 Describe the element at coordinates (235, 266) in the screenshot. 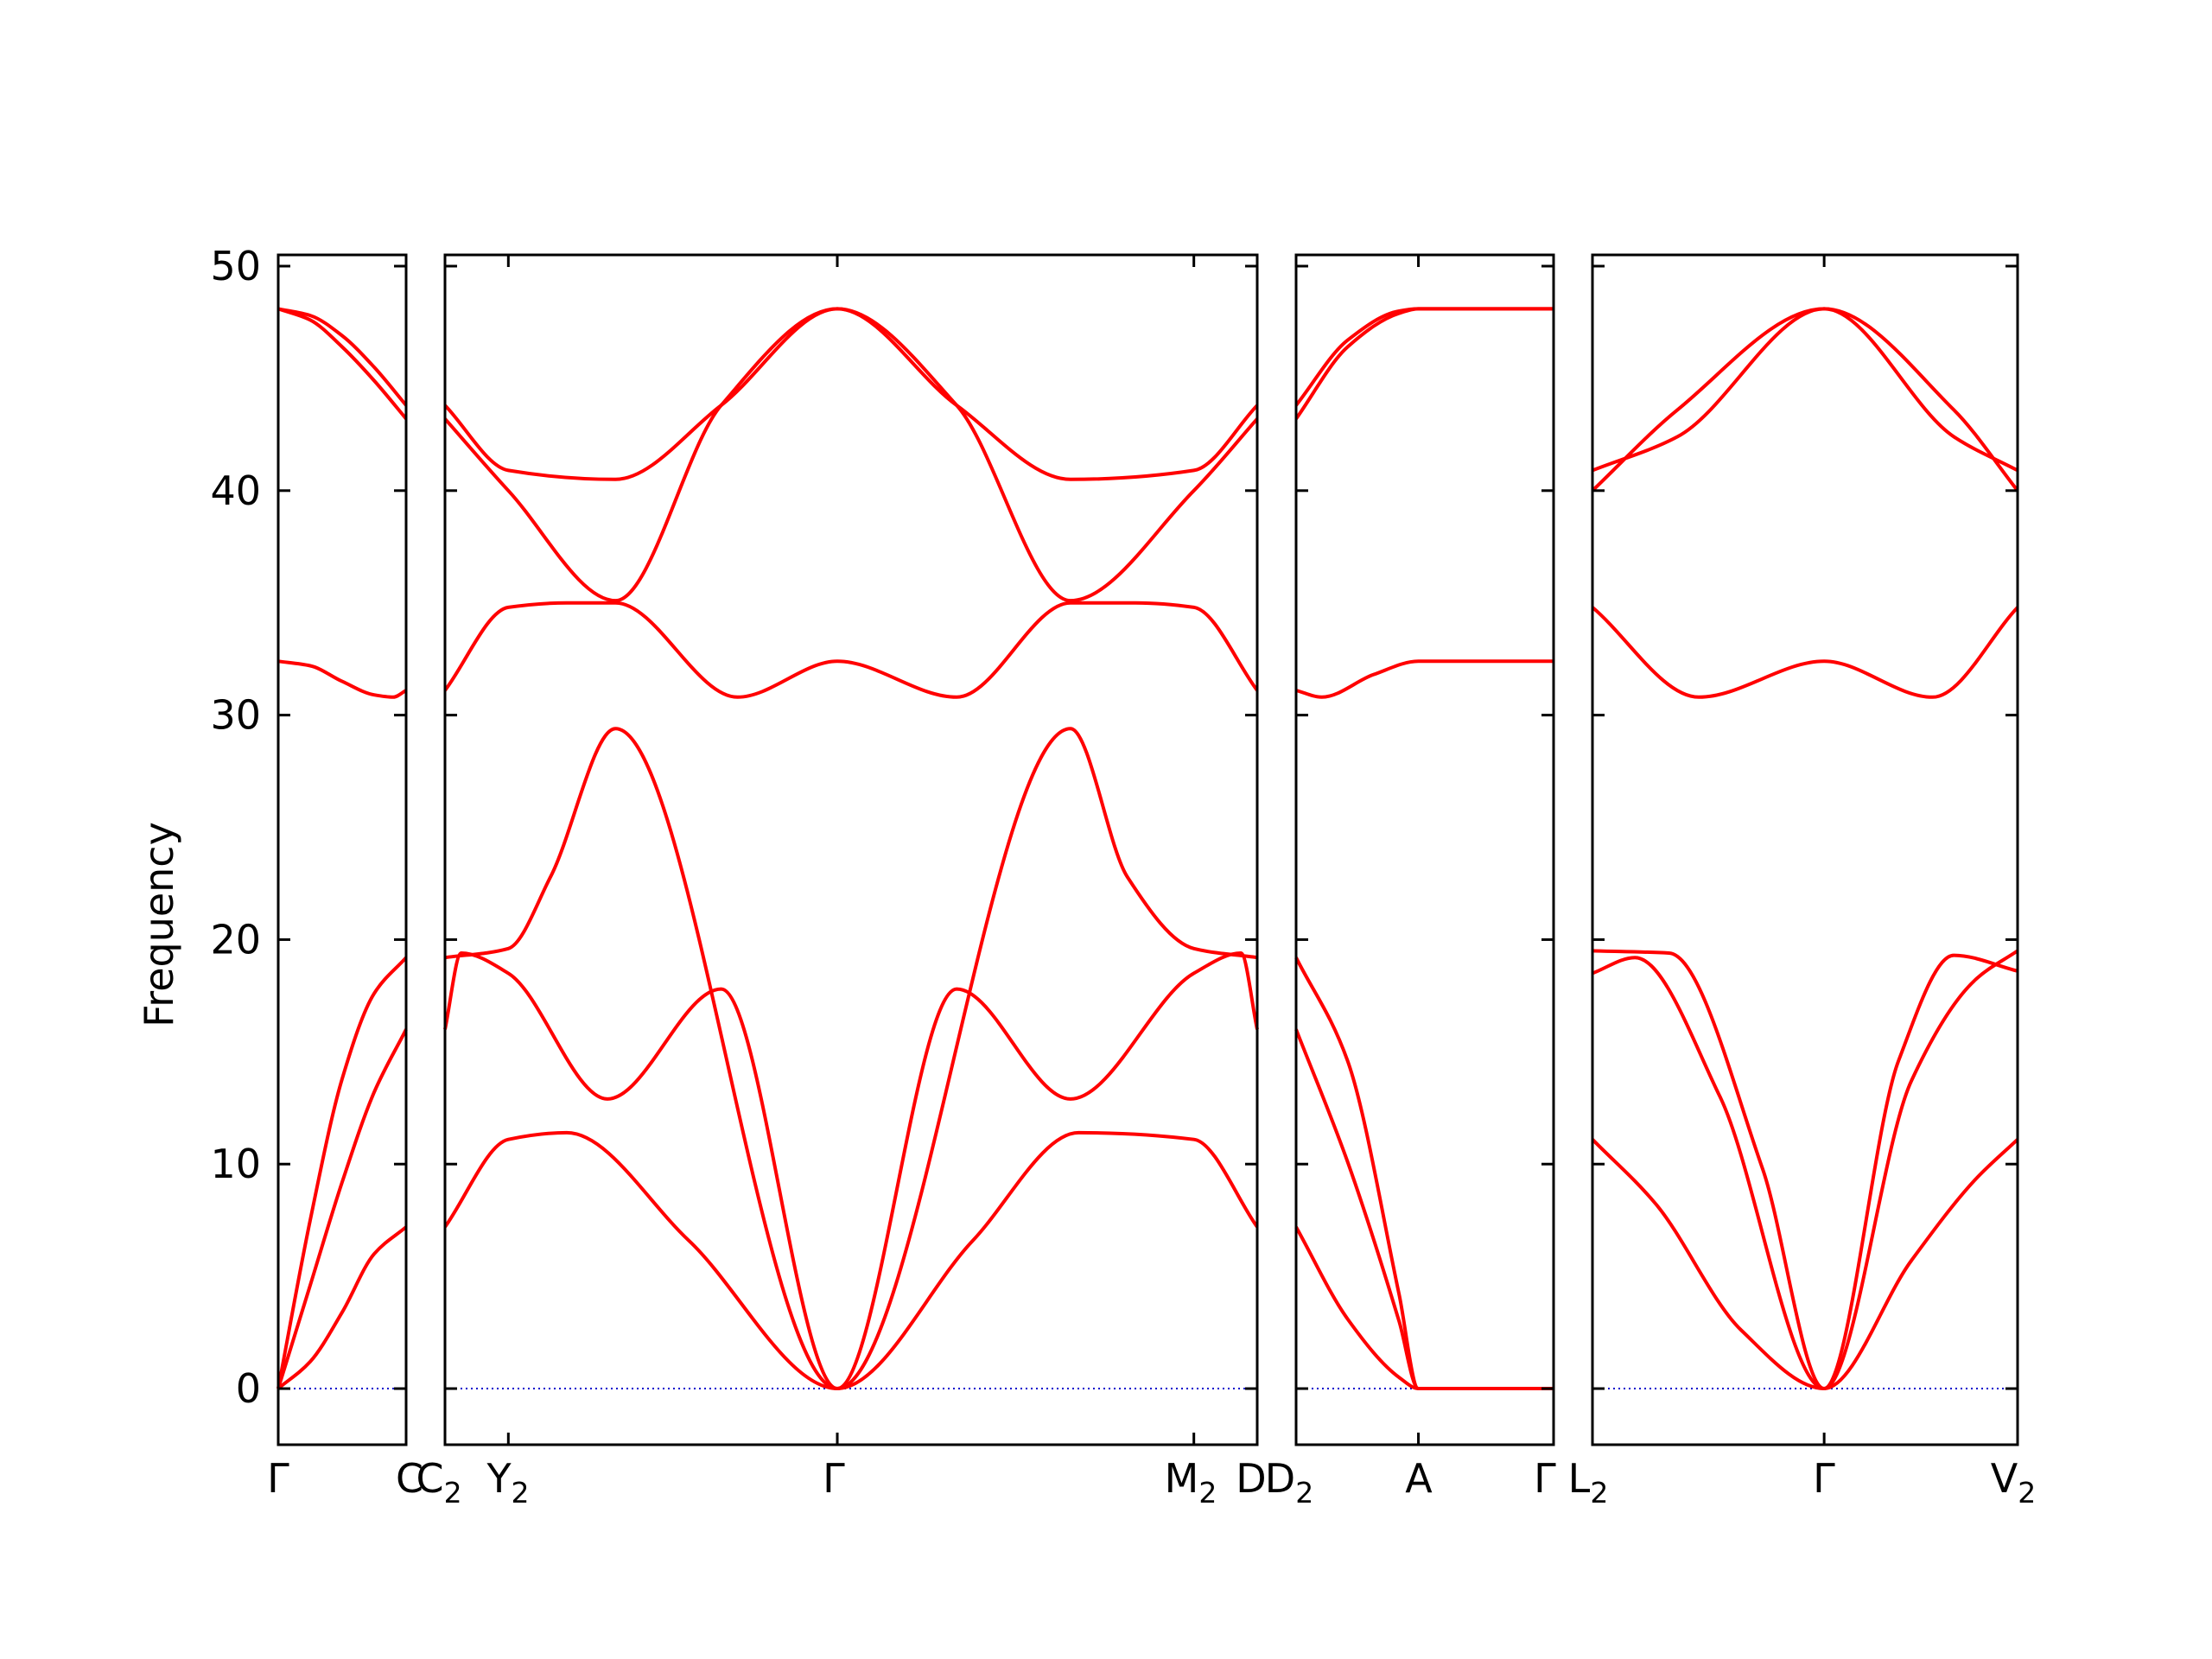

I see `y-tick-label: 50` at that location.